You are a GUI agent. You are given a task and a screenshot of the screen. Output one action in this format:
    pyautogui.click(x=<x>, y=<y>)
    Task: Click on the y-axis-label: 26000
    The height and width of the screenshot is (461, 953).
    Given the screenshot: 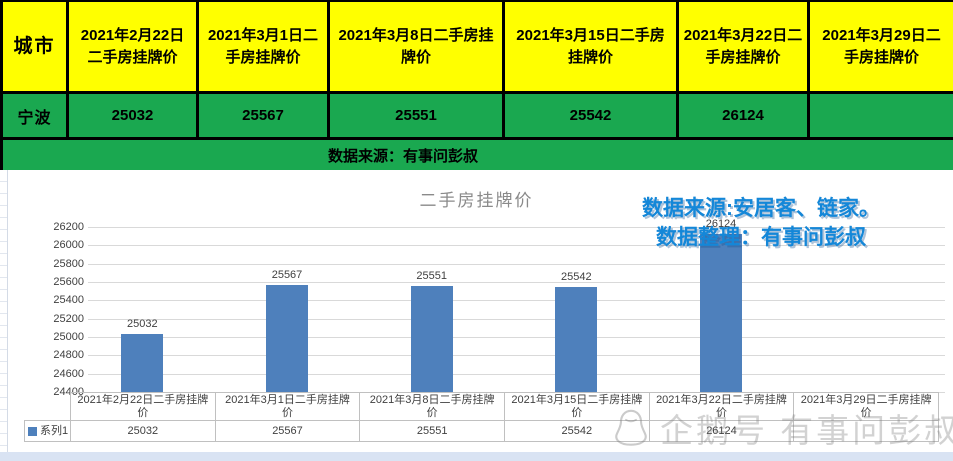 What is the action you would take?
    pyautogui.click(x=68, y=245)
    